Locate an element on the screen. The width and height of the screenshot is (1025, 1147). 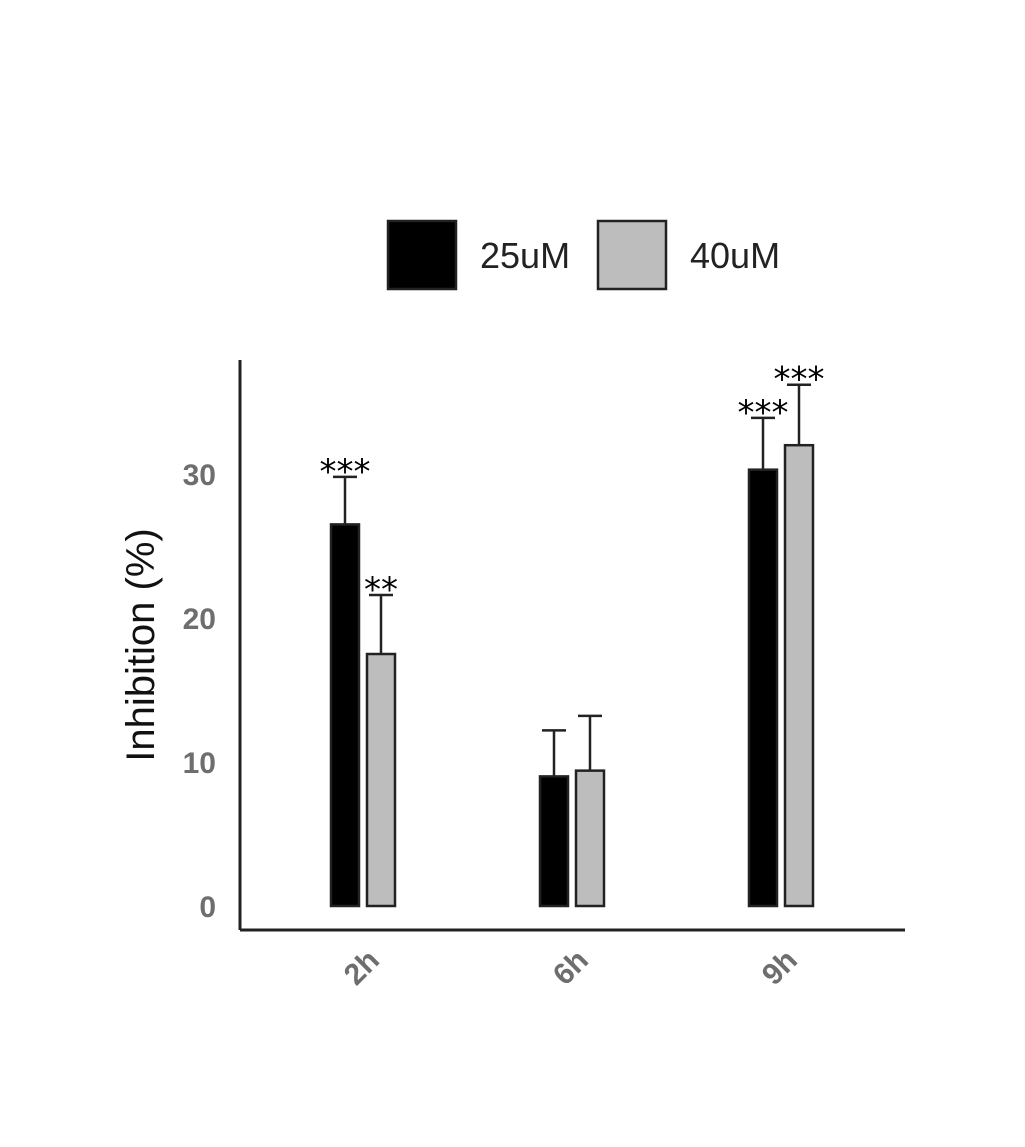
y-axis-title: Inhibition (%) is located at coordinates (141, 644).